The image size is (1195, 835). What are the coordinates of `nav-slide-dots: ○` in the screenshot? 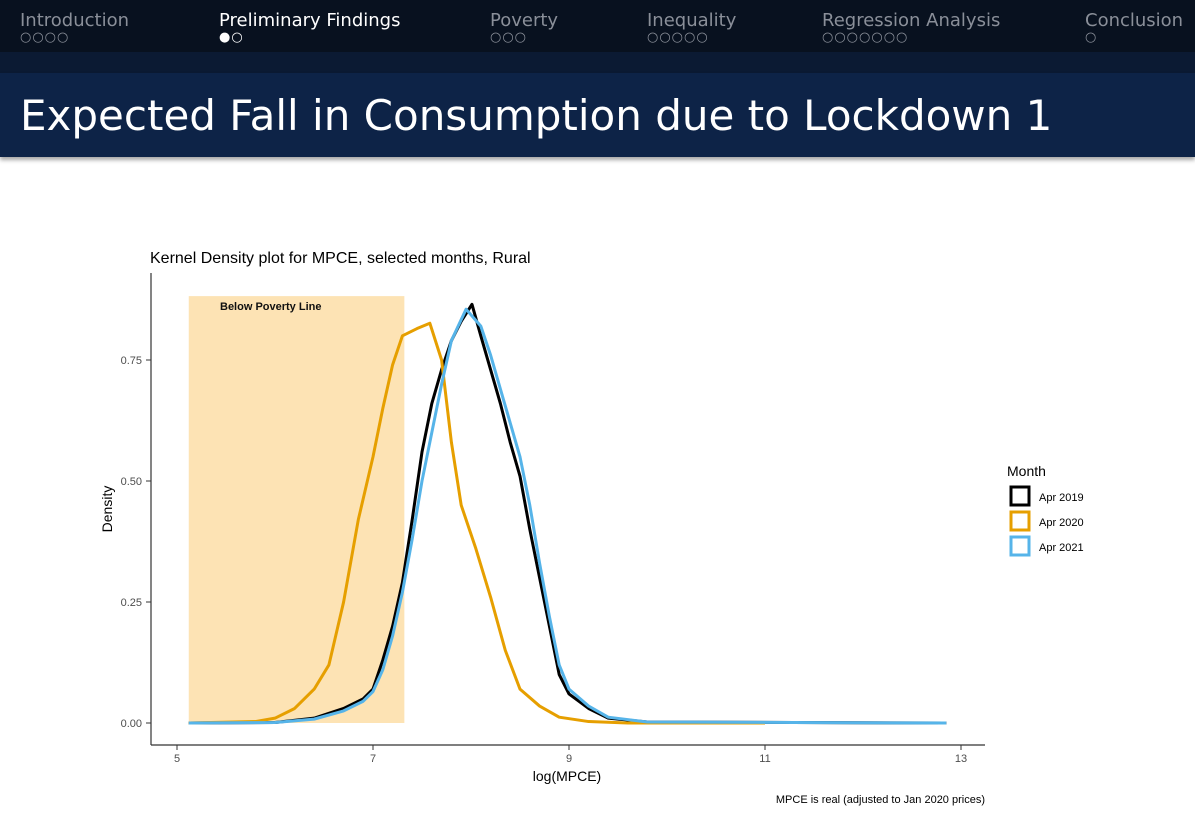 It's located at (1091, 37).